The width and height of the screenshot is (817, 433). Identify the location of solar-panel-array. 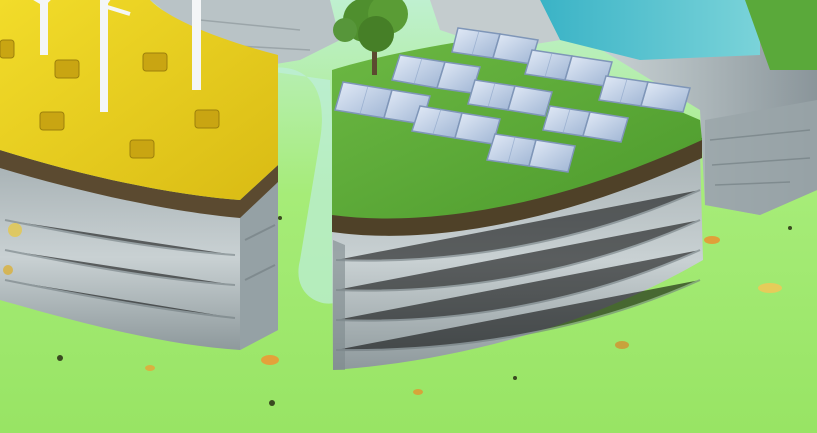
(512, 100).